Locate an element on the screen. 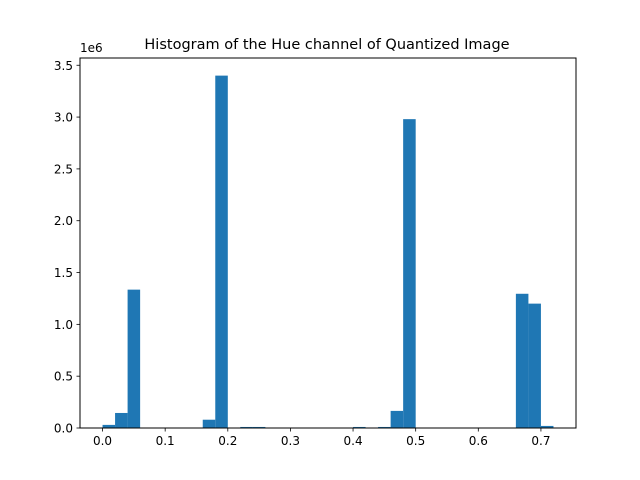 Image resolution: width=640 pixels, height=480 pixels. x-tick-label: 0.5 is located at coordinates (415, 441).